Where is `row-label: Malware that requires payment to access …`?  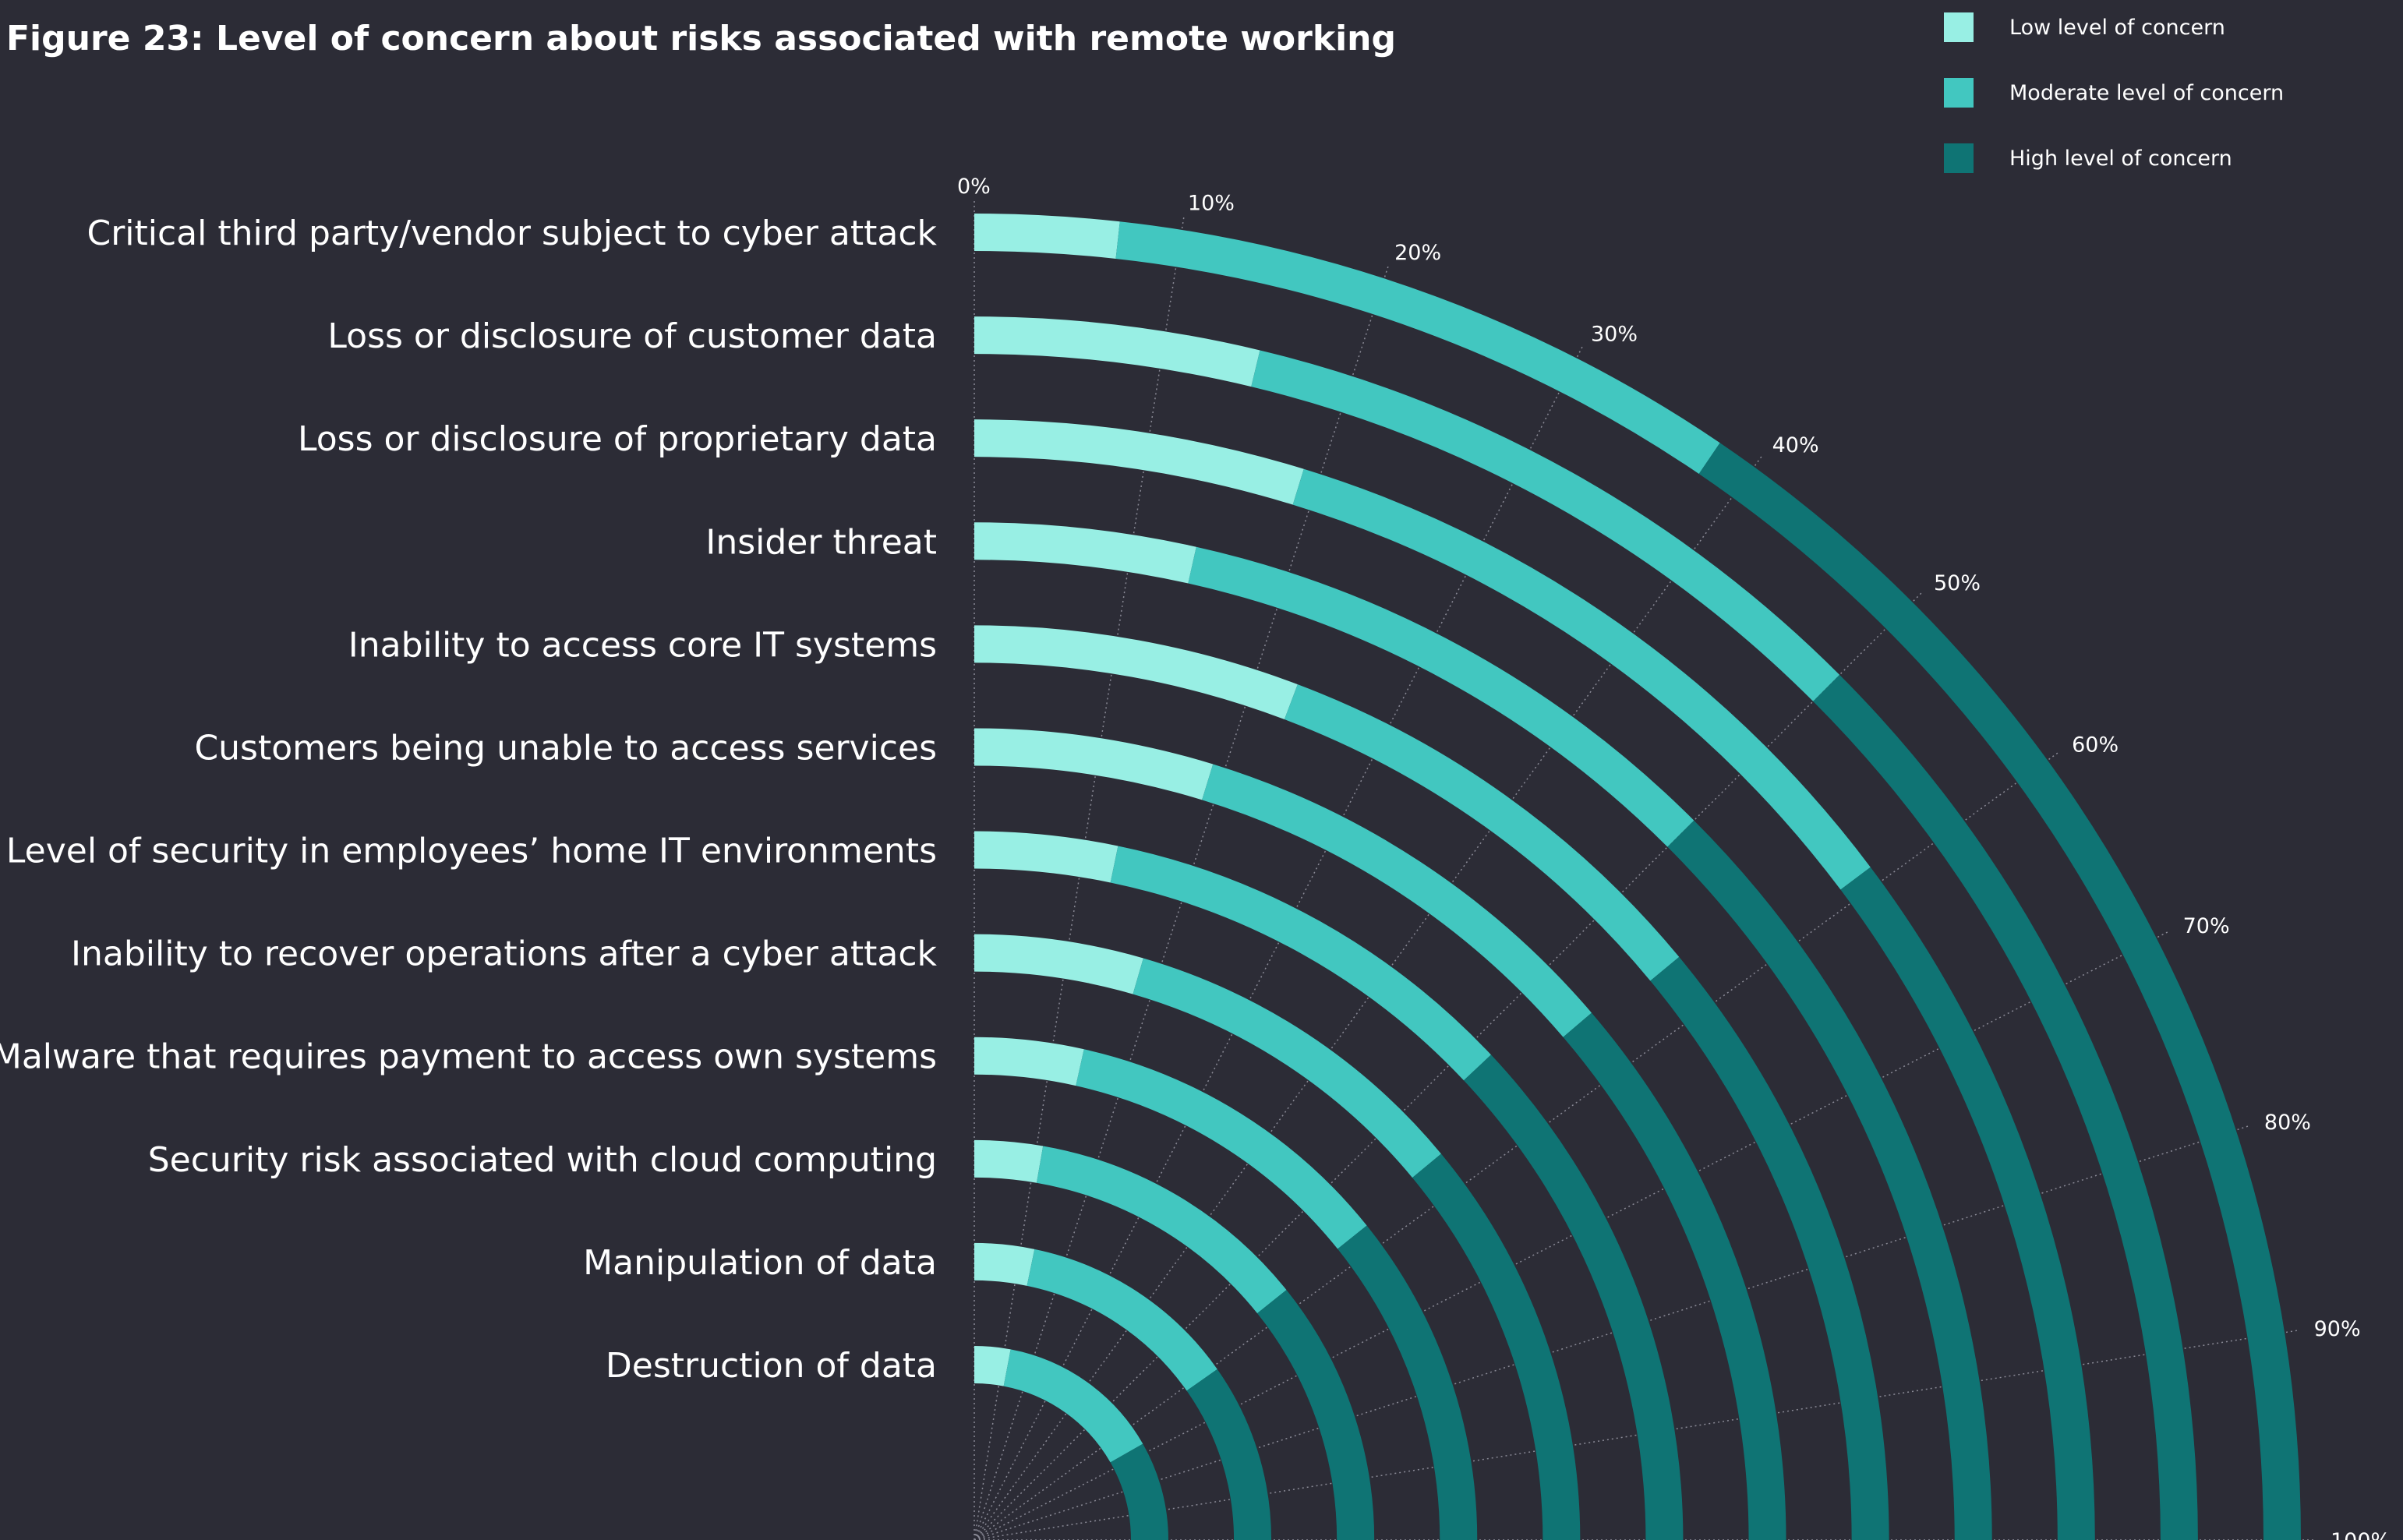
row-label: Malware that requires payment to access … is located at coordinates (468, 1057).